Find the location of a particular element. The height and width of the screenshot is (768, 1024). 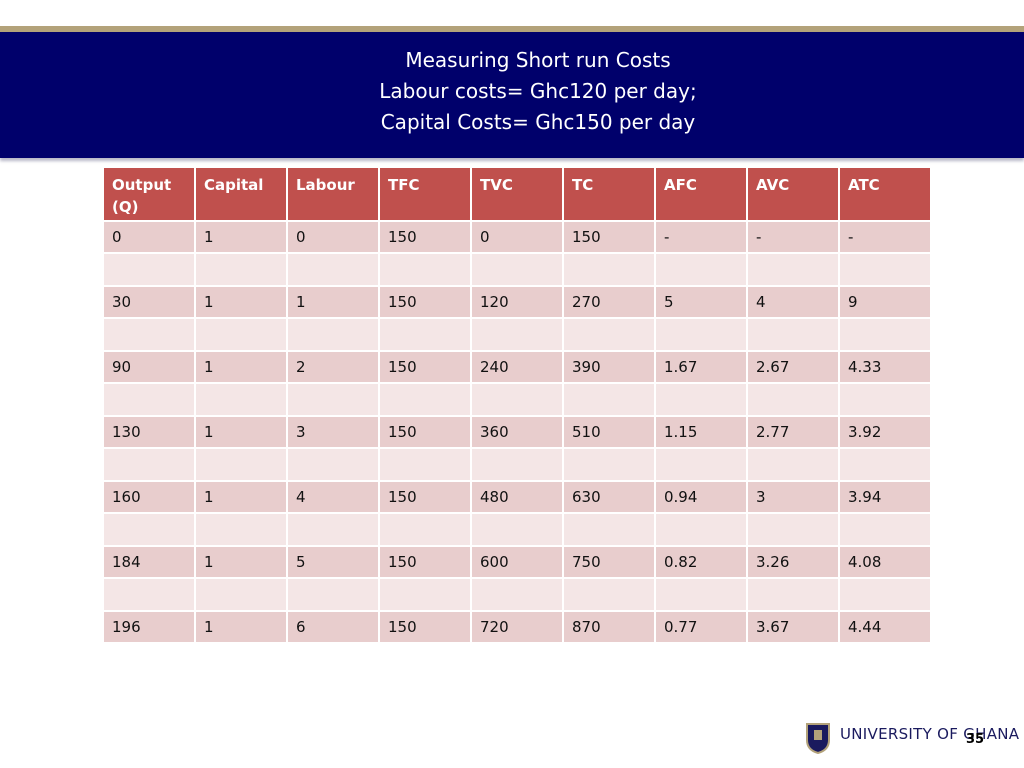

crest is located at coordinates (818, 738).